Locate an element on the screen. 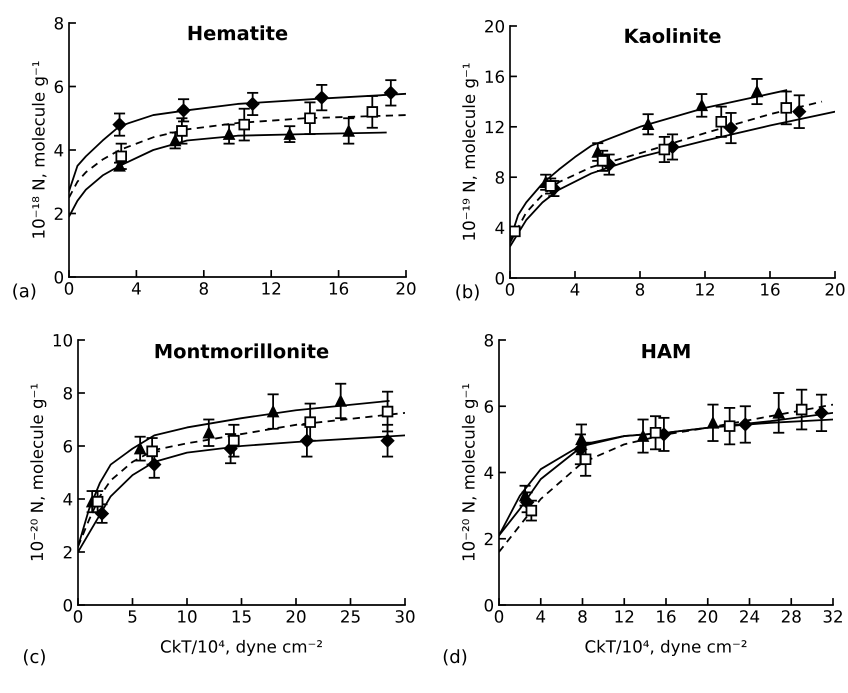 The height and width of the screenshot is (693, 848). text: (c) is located at coordinates (34, 657).